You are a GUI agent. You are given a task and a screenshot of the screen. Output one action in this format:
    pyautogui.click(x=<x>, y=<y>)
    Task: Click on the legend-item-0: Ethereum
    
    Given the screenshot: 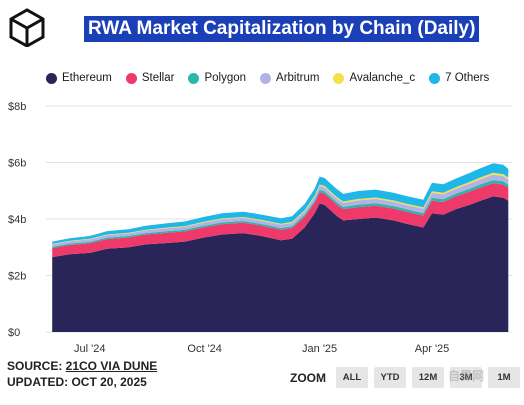 What is the action you would take?
    pyautogui.click(x=79, y=78)
    